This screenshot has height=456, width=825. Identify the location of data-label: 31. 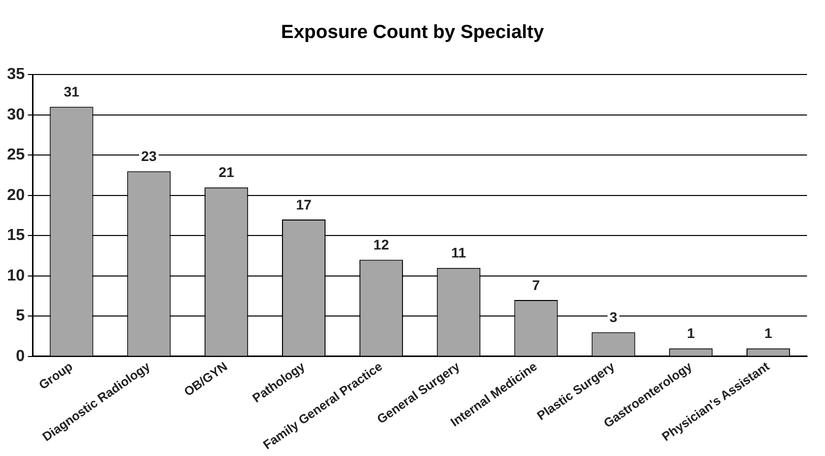
(72, 92).